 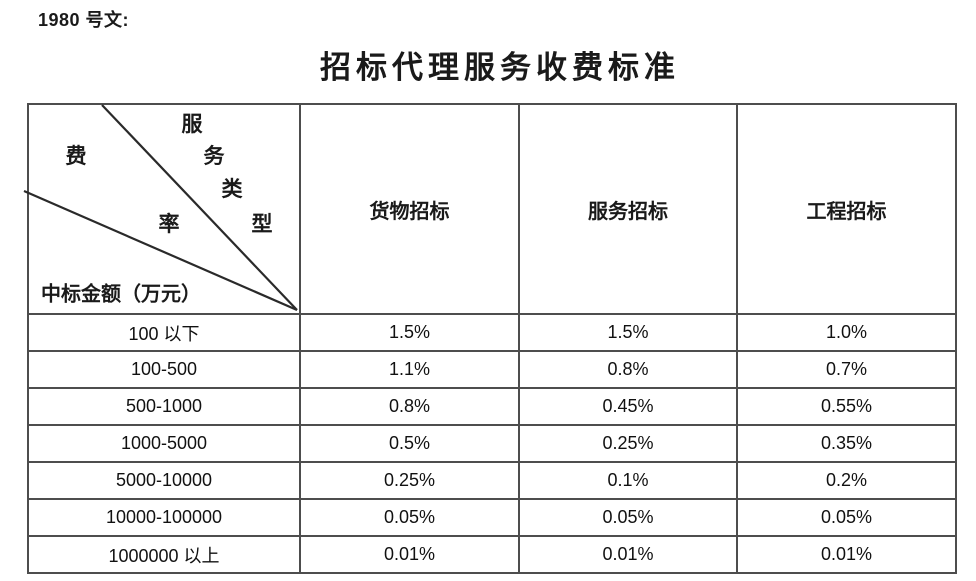 What do you see at coordinates (500, 67) in the screenshot?
I see `page-title: 招标代理服务收费标准` at bounding box center [500, 67].